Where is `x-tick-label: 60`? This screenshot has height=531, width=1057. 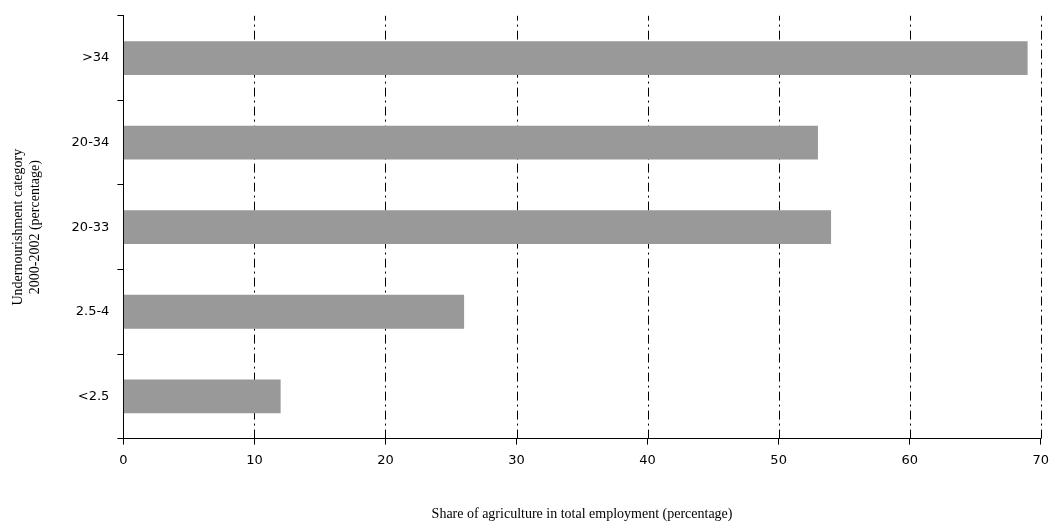
x-tick-label: 60 is located at coordinates (909, 459).